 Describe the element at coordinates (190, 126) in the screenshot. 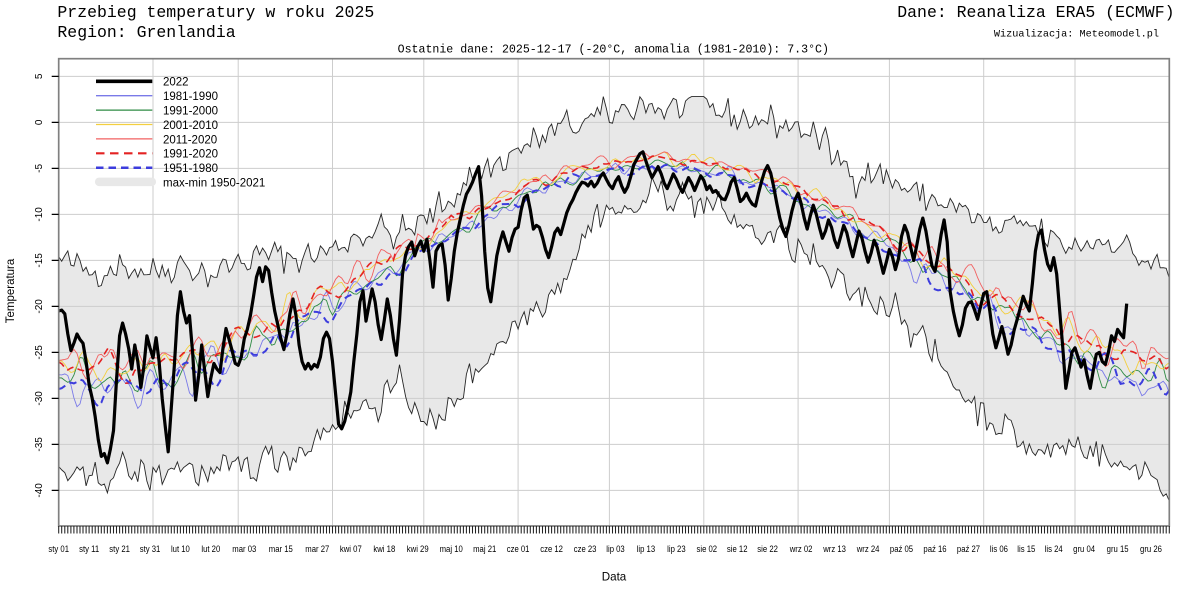

I see `svg-text: 2001-2010` at that location.